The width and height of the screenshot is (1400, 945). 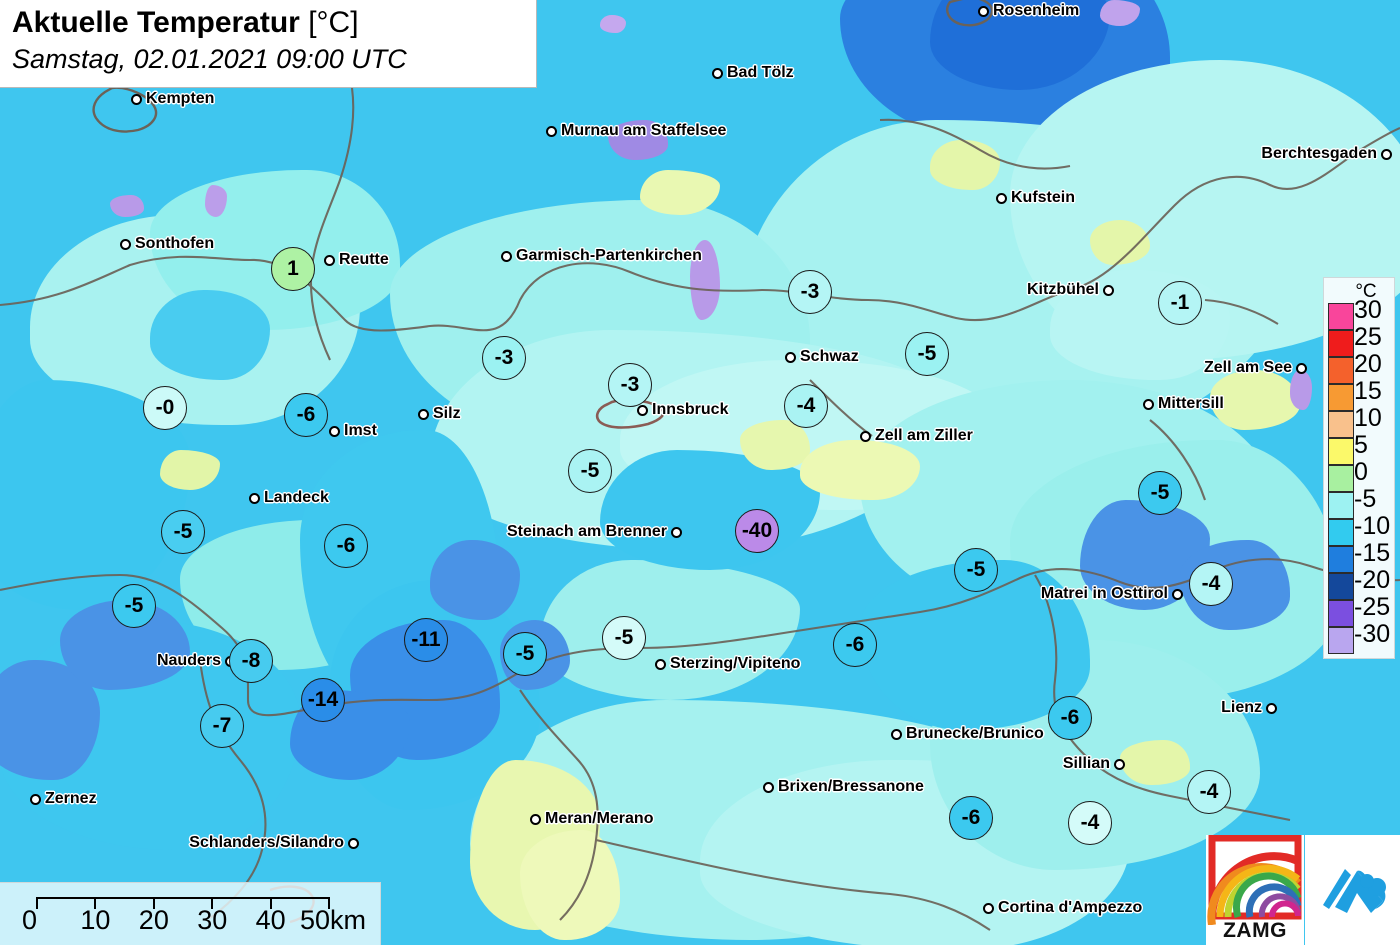 I want to click on city-marker: Sillian, so click(x=1094, y=764).